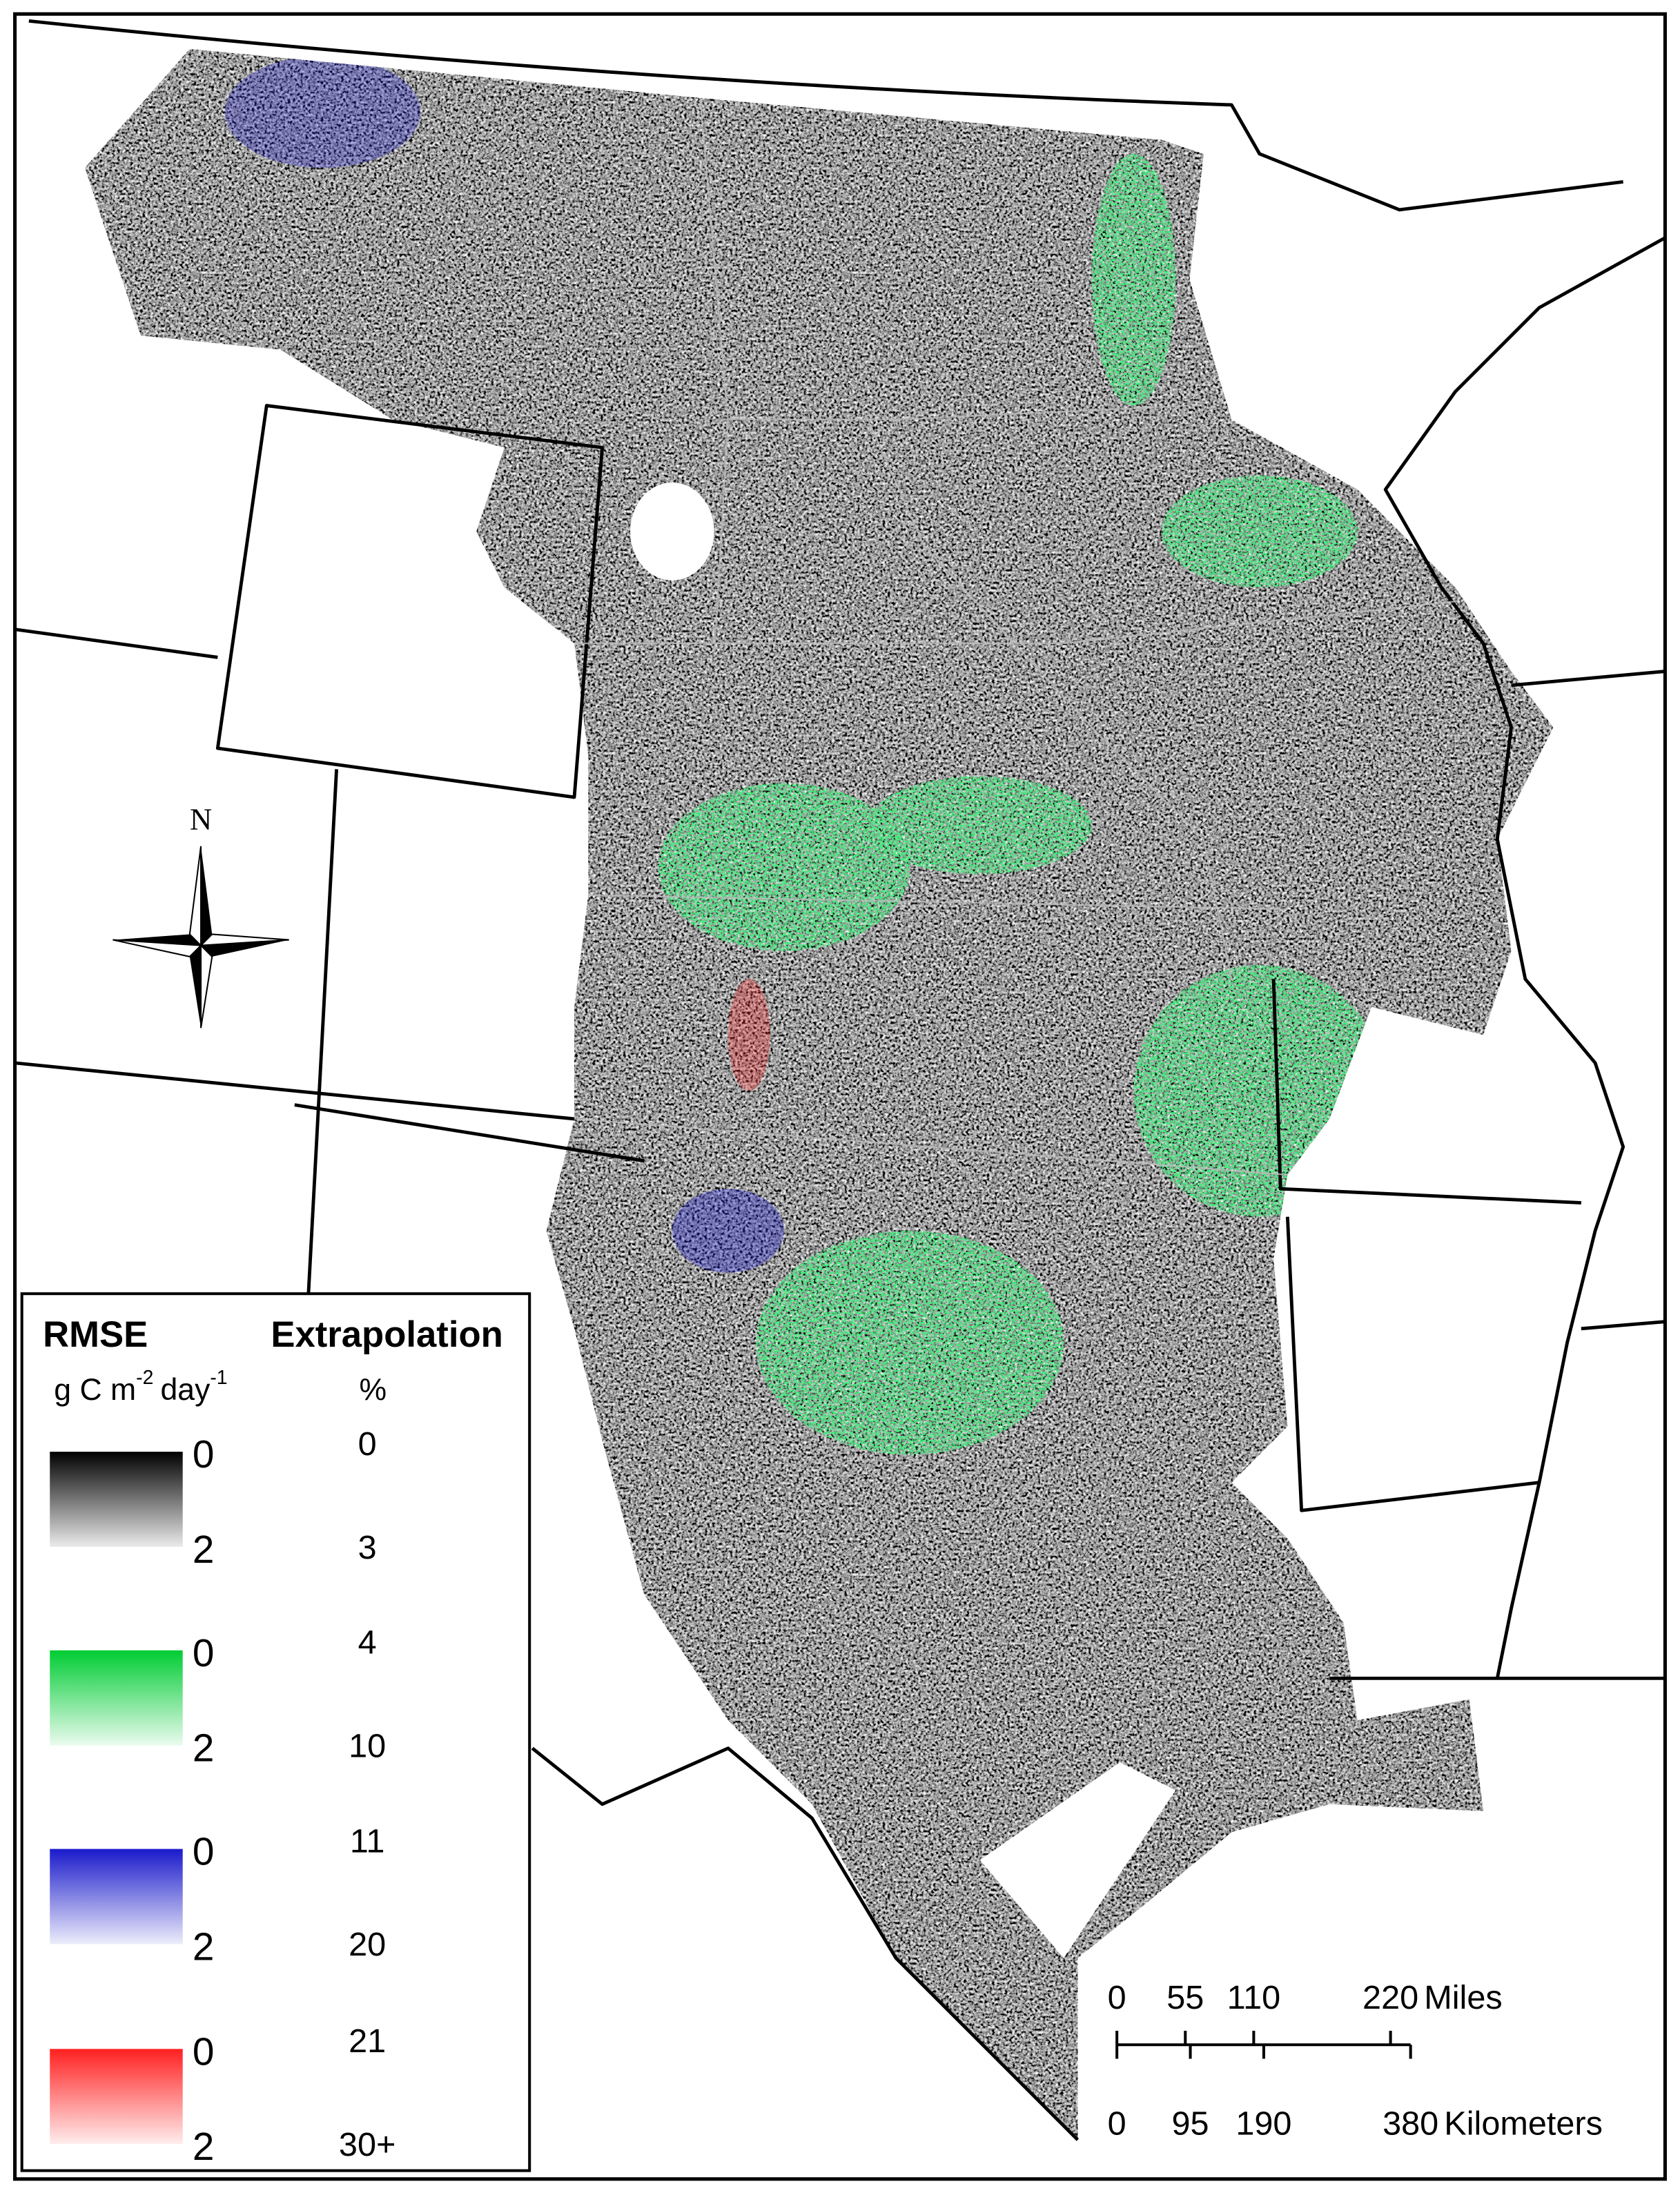  Describe the element at coordinates (367, 1643) in the screenshot. I see `legend-extrap-min: 4` at that location.